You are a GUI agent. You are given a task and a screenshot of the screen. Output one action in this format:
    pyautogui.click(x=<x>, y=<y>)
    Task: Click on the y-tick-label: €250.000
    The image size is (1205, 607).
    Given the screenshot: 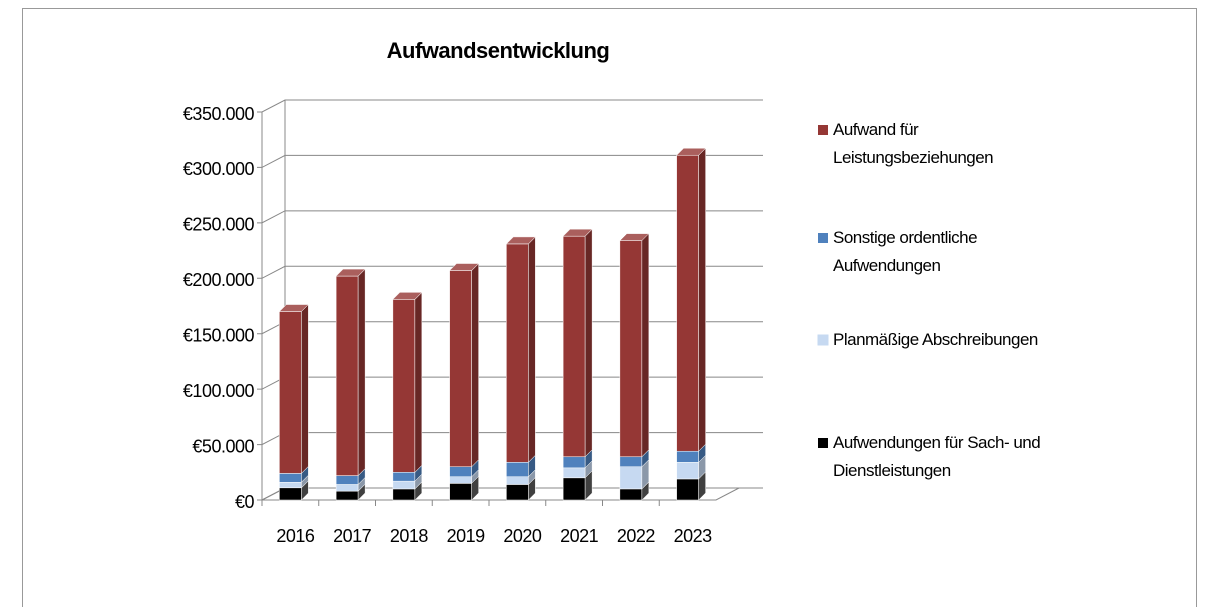 What is the action you would take?
    pyautogui.click(x=219, y=225)
    